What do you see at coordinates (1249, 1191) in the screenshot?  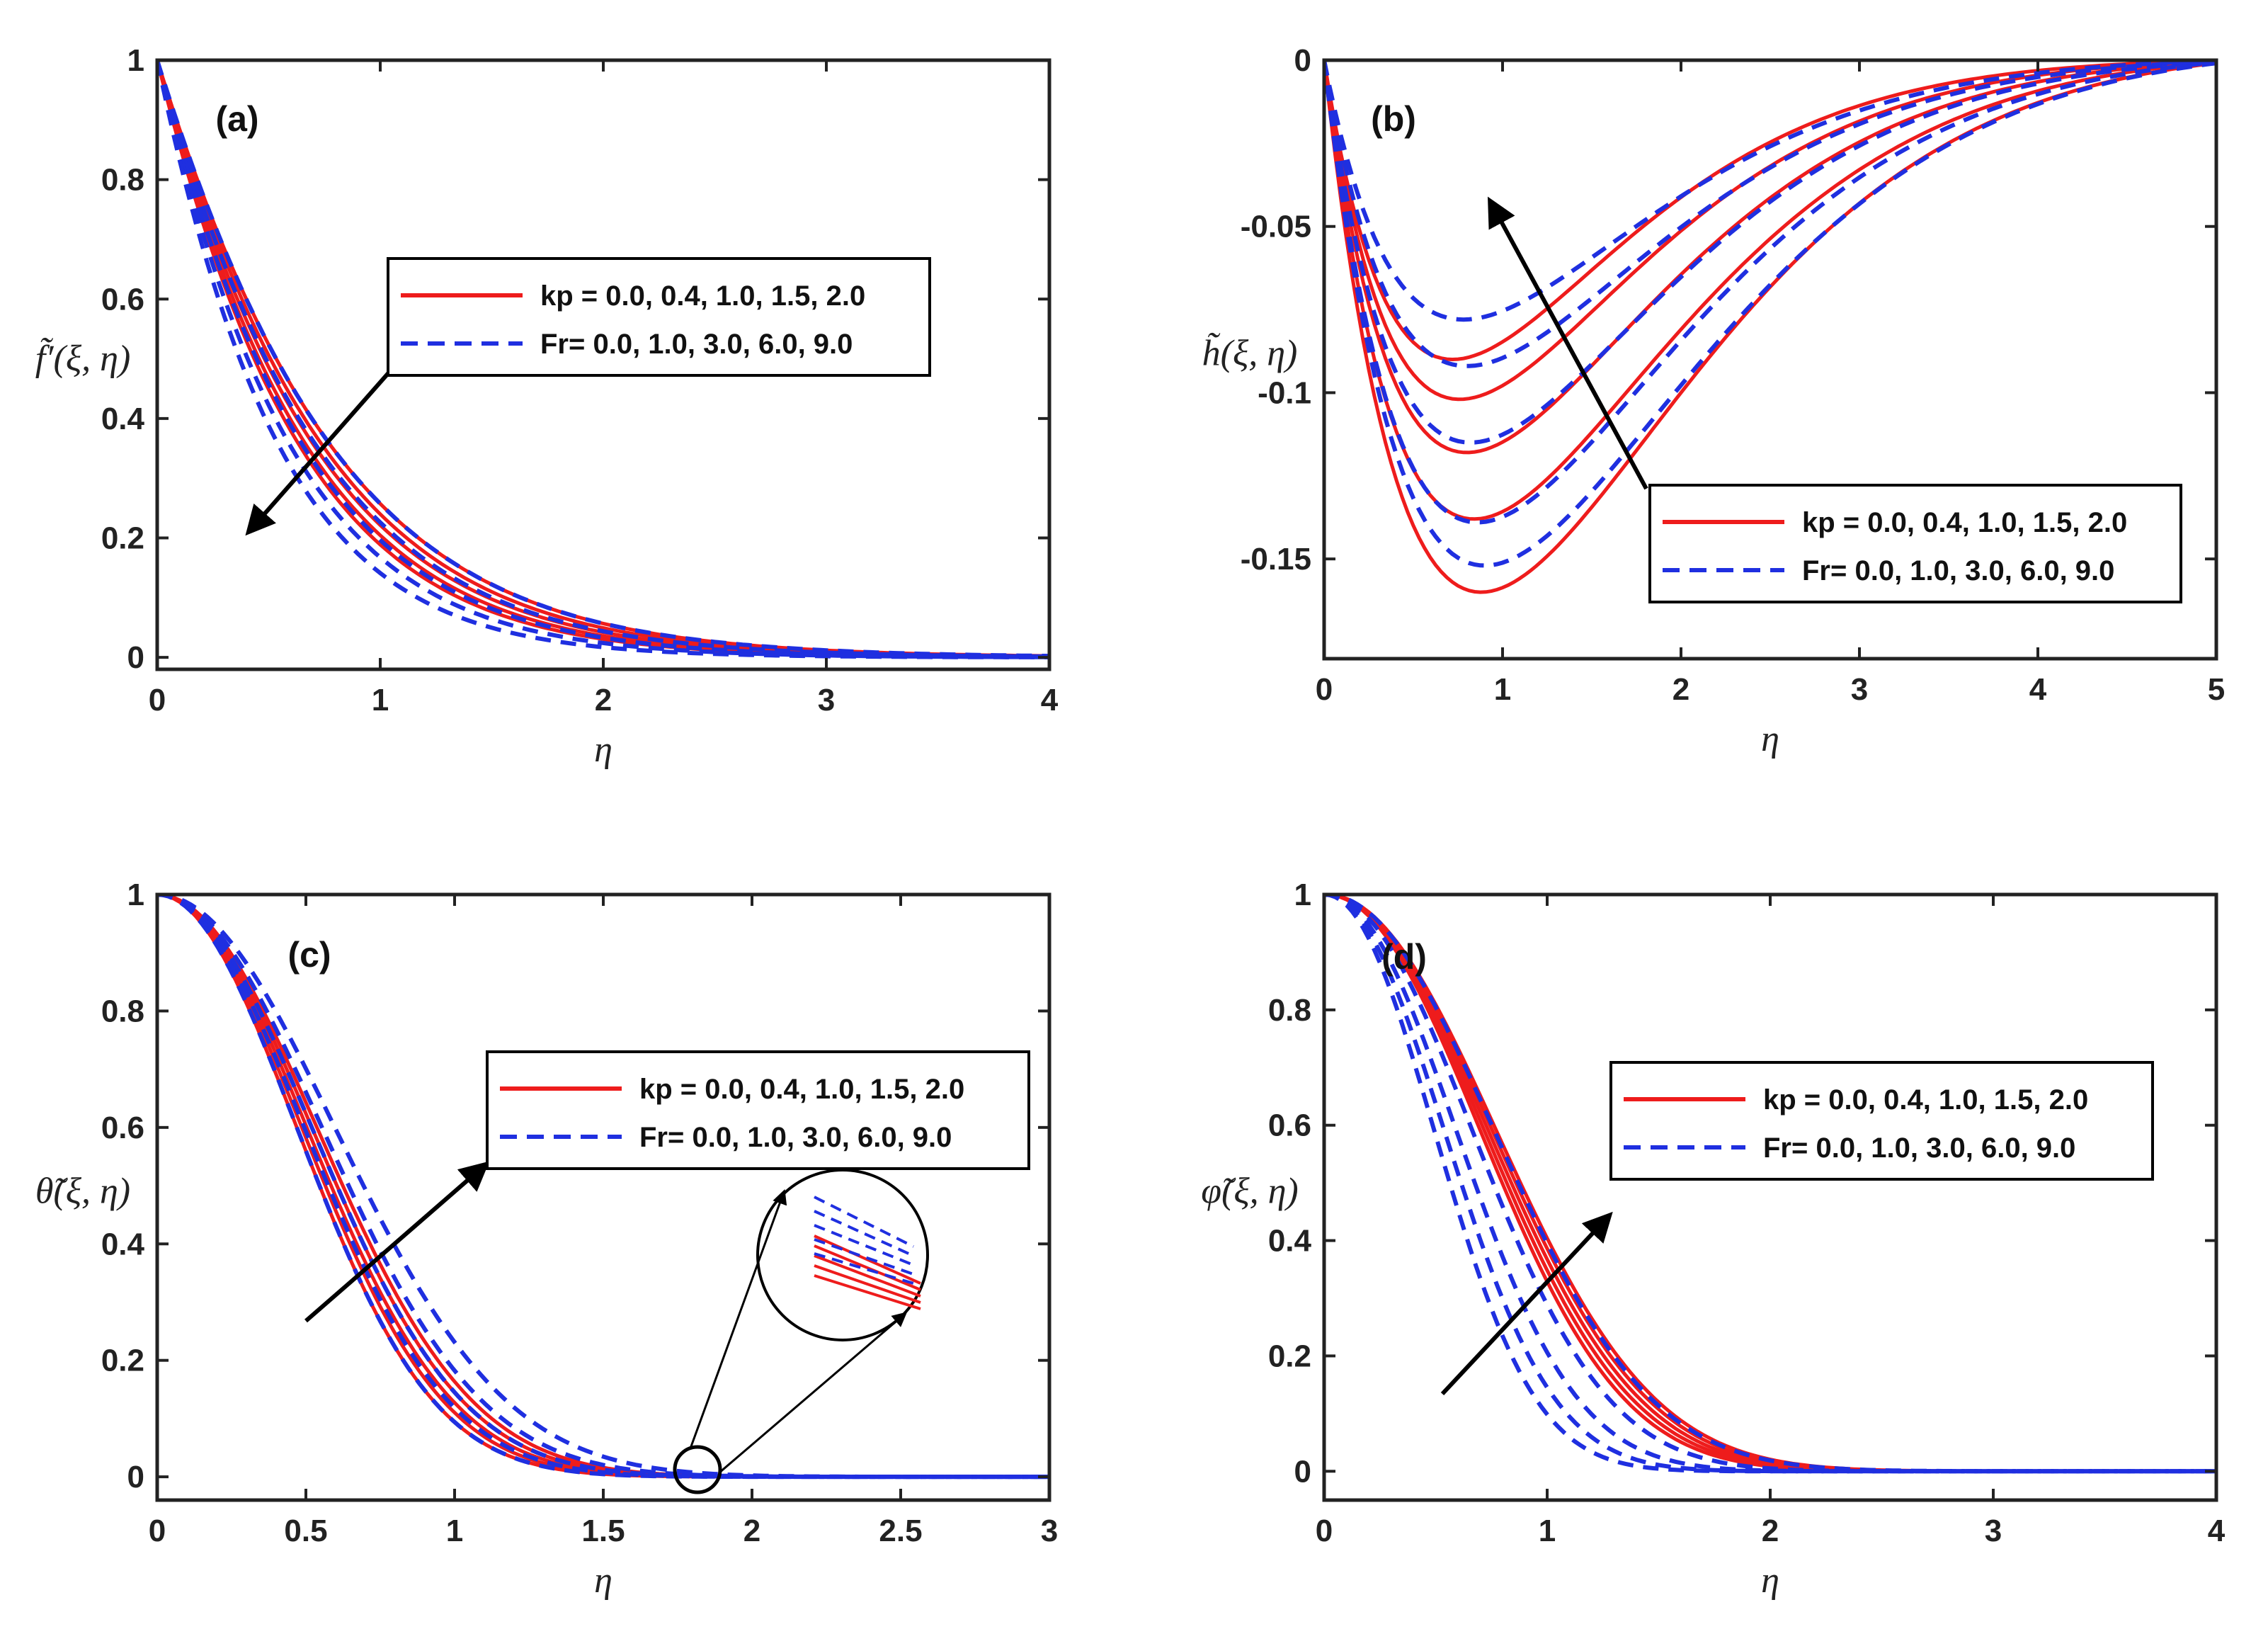 I see `y-axis-label: φ̃(ξ, η)` at bounding box center [1249, 1191].